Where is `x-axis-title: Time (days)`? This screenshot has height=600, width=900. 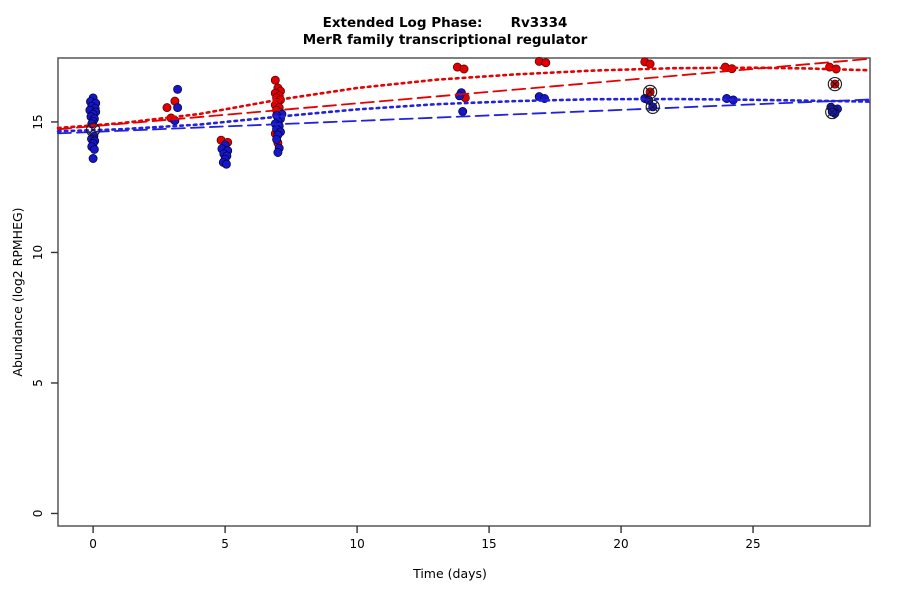 x-axis-title: Time (days) is located at coordinates (449, 573).